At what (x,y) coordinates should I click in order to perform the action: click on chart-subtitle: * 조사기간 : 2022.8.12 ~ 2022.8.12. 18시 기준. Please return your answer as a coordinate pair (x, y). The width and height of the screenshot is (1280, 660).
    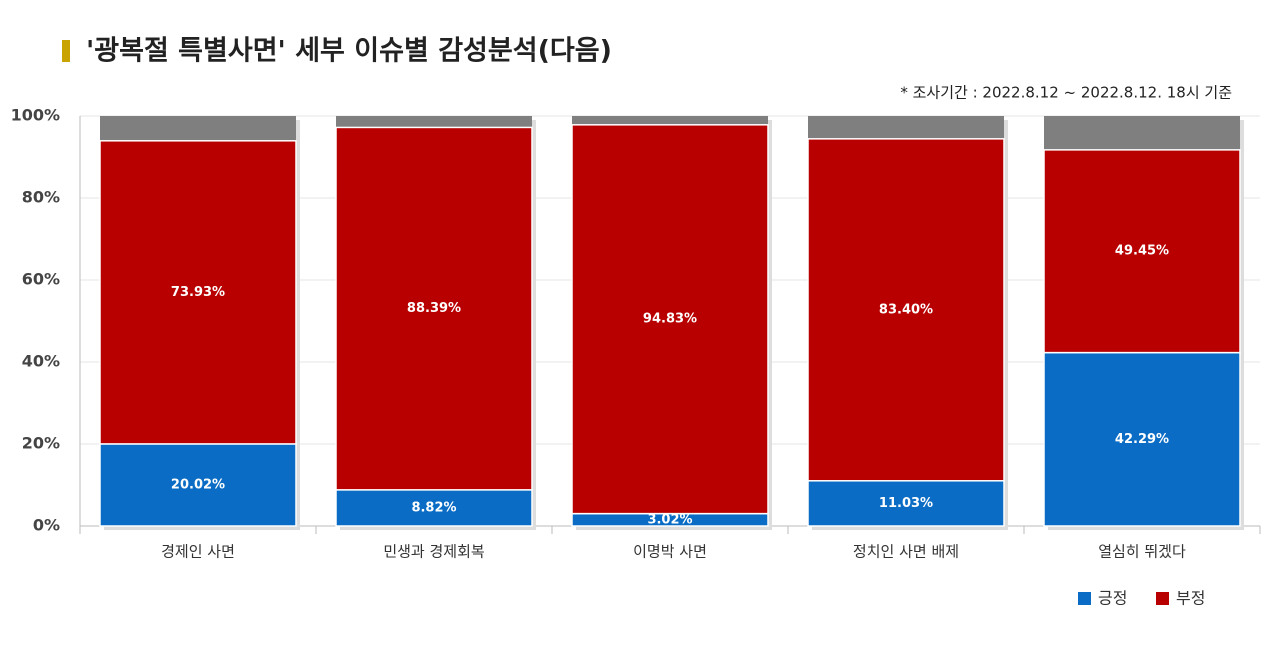
    Looking at the image, I should click on (1066, 93).